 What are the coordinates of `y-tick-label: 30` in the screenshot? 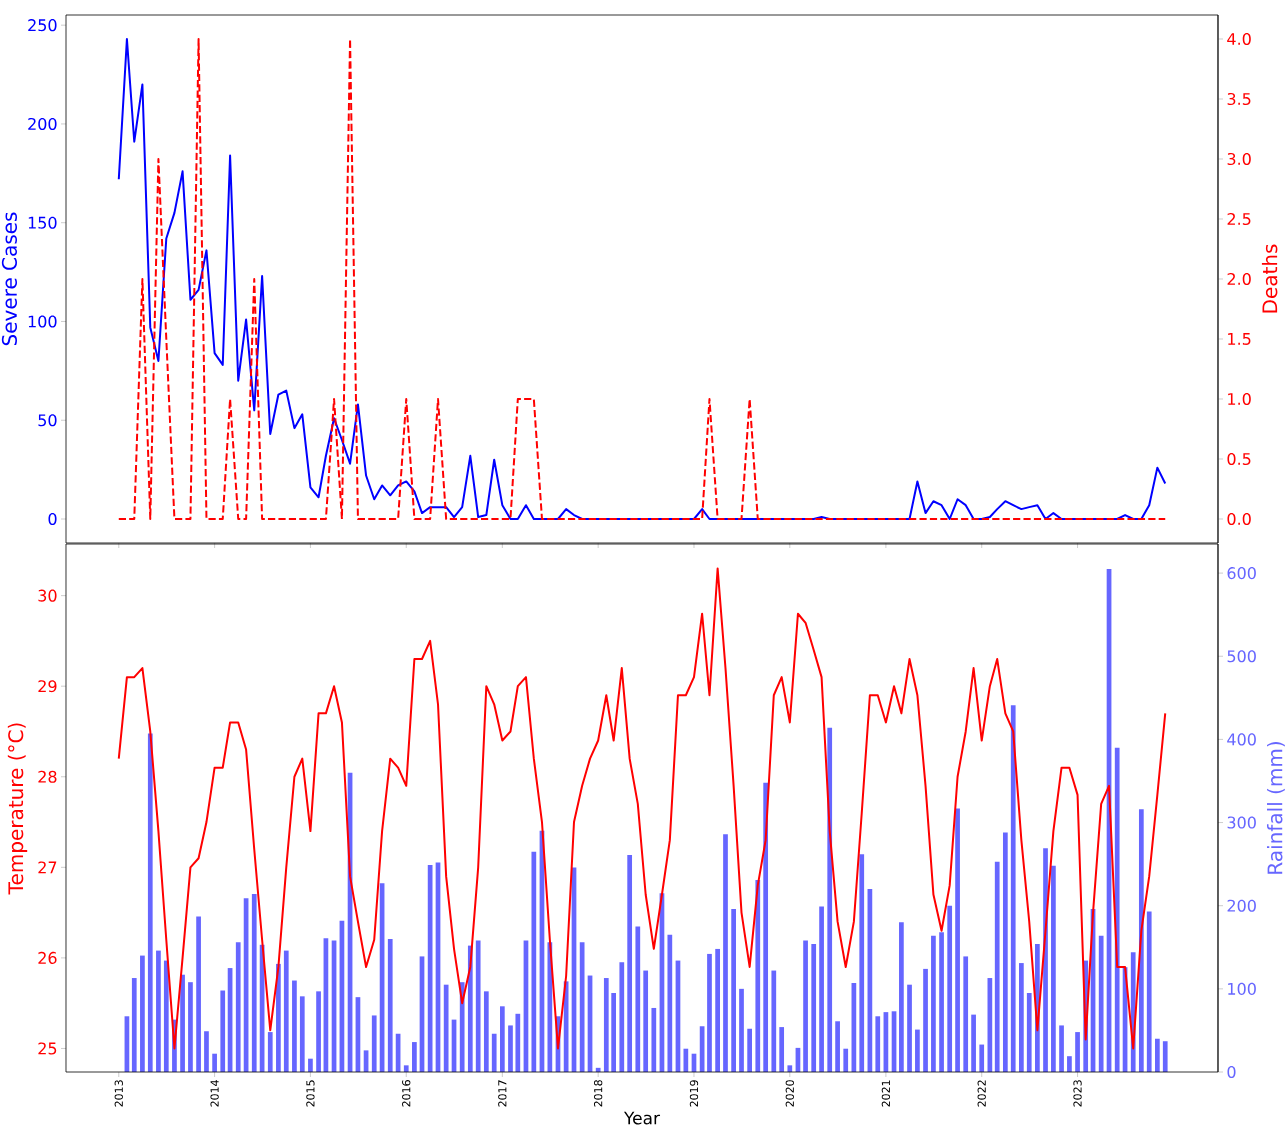 It's located at (47, 595).